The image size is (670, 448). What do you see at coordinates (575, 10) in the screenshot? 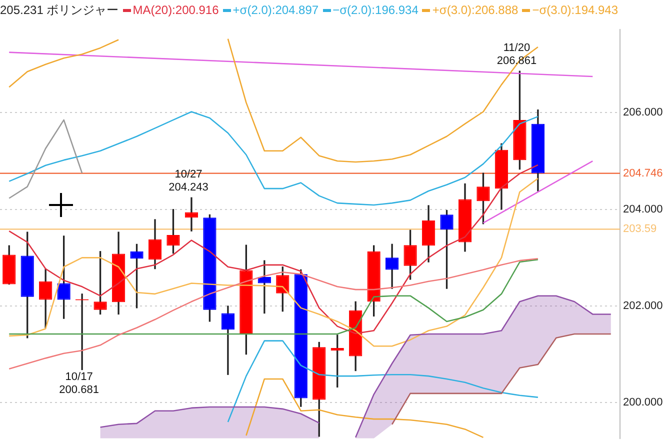
I see `legend-label: −σ(3.0):194.943` at bounding box center [575, 10].